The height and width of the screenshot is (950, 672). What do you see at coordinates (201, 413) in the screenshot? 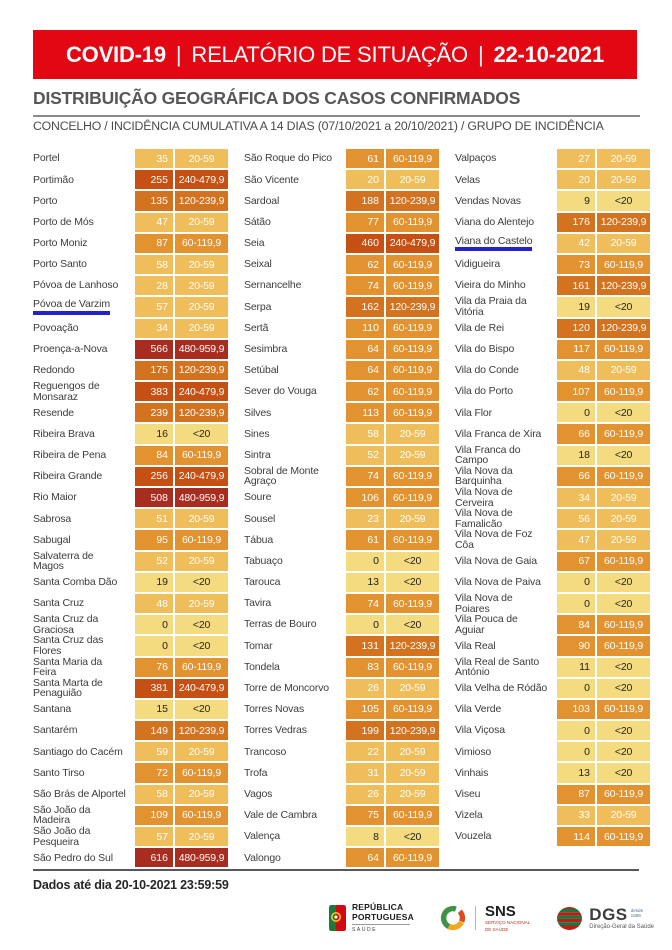
I see `incidence-group-cell: 120-239,9` at bounding box center [201, 413].